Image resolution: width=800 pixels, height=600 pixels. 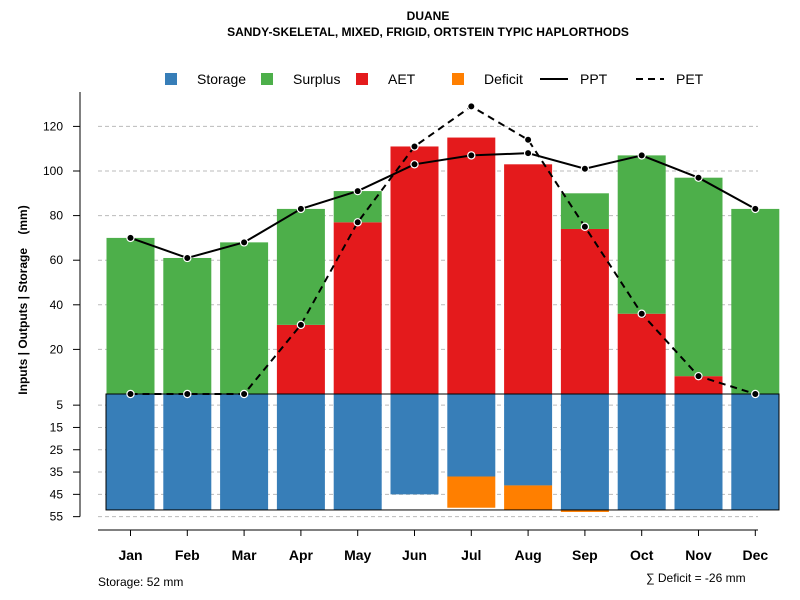 I want to click on legend-swatch-aet, so click(x=362, y=79).